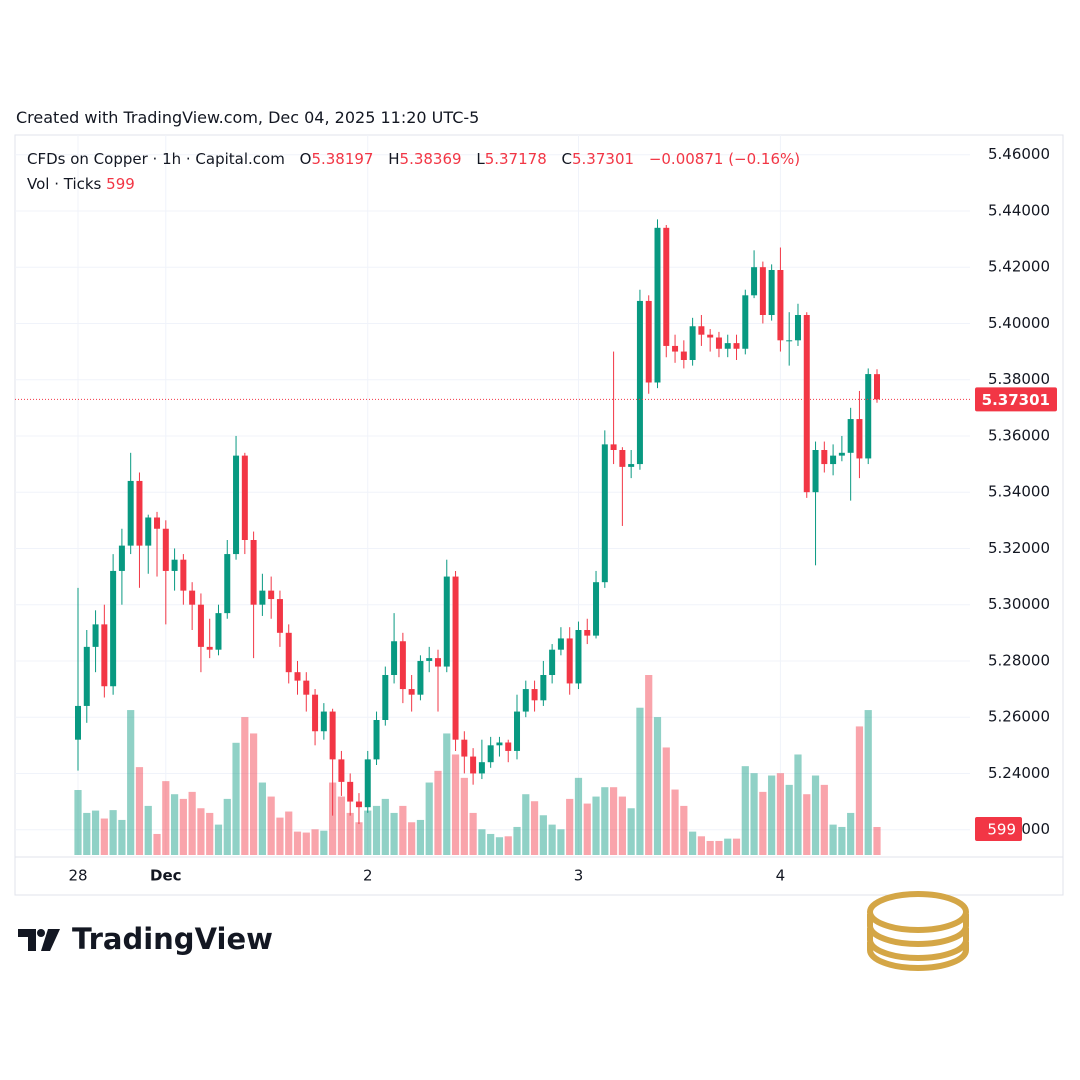 The image size is (1080, 1080). I want to click on x-tick-label: 3, so click(579, 876).